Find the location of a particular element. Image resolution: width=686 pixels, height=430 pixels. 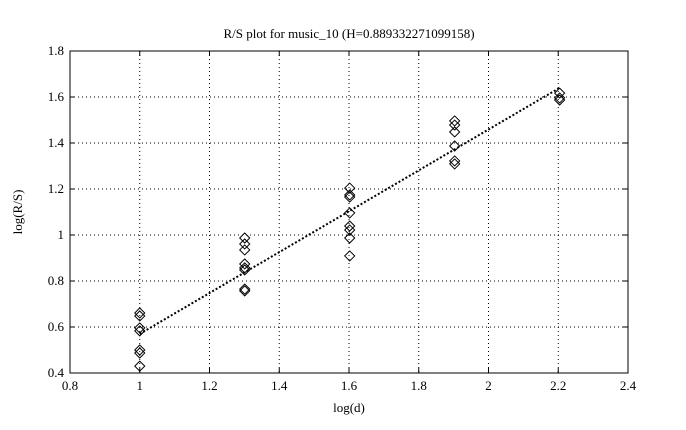

y-tick-label: 1 is located at coordinates (61, 234).